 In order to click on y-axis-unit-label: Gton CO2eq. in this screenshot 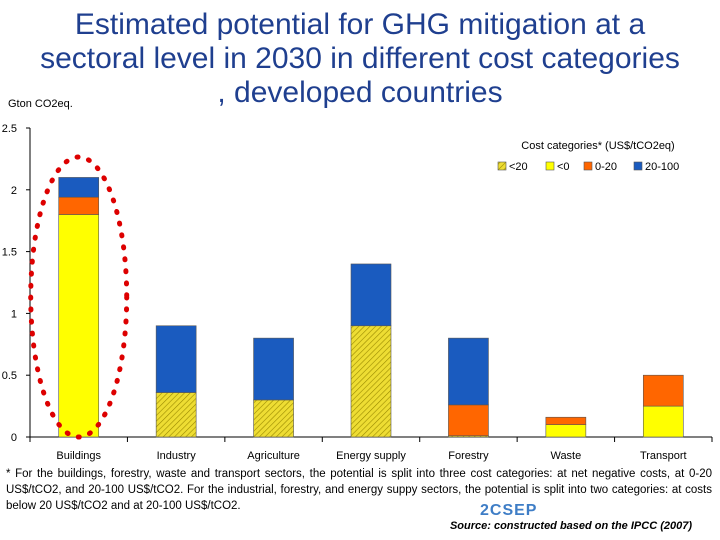, I will do `click(40, 104)`.